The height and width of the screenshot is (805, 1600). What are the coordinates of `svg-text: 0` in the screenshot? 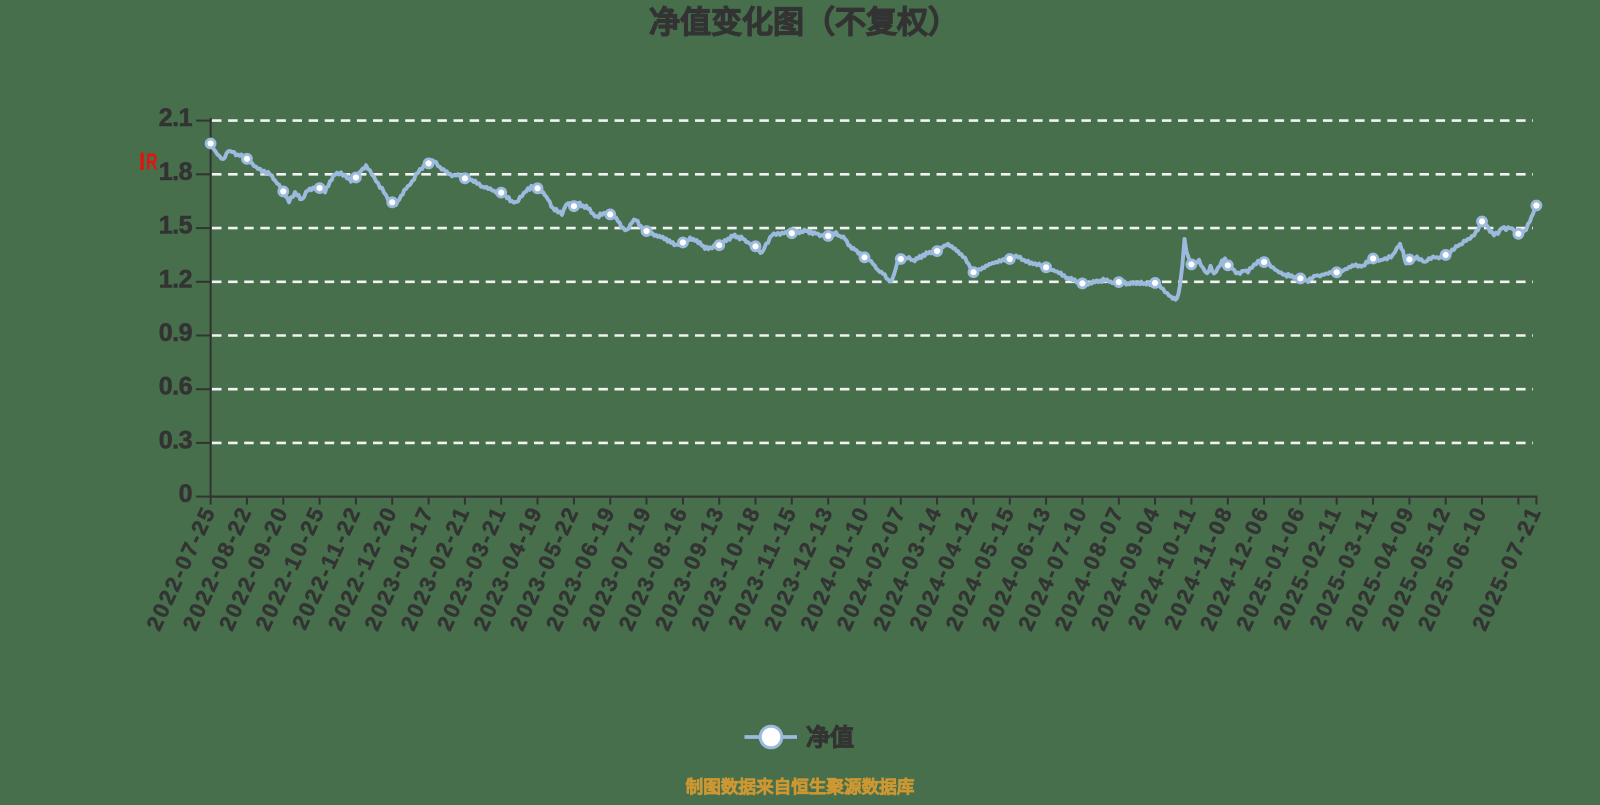 It's located at (185, 494).